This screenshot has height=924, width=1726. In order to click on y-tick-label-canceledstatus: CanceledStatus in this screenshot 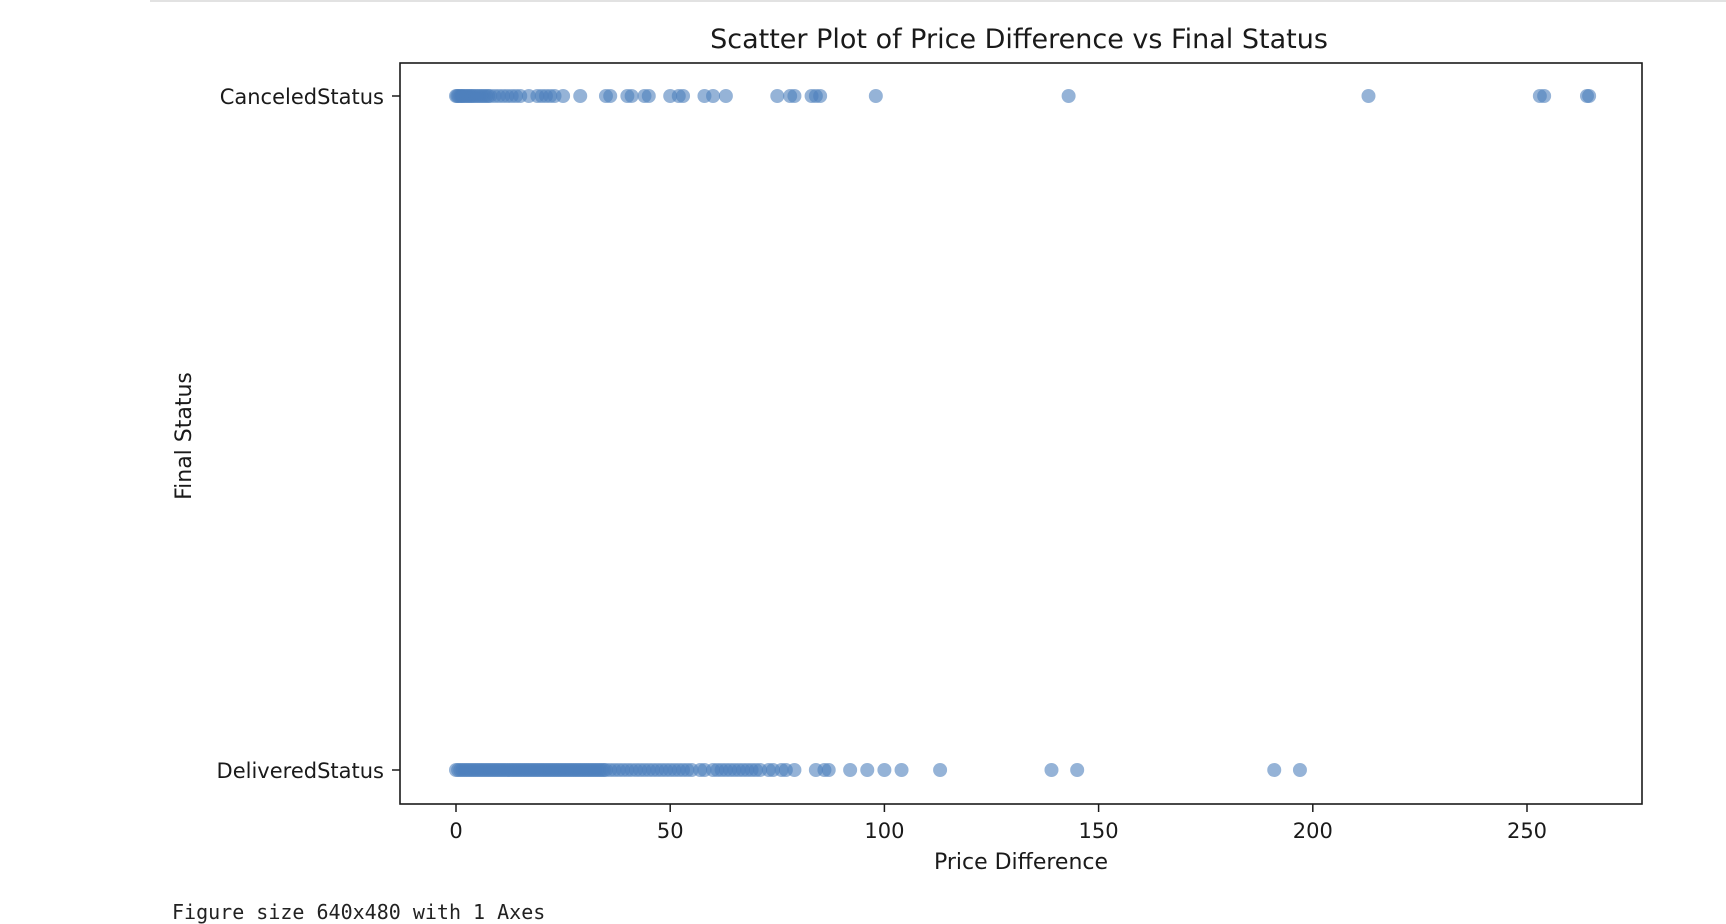, I will do `click(302, 97)`.